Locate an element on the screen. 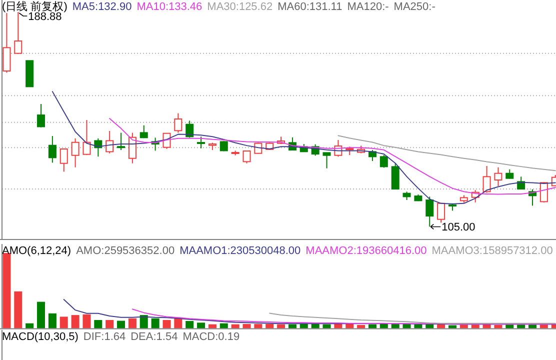 This screenshot has width=556, height=360. text: MA5:132.90 is located at coordinates (102, 7).